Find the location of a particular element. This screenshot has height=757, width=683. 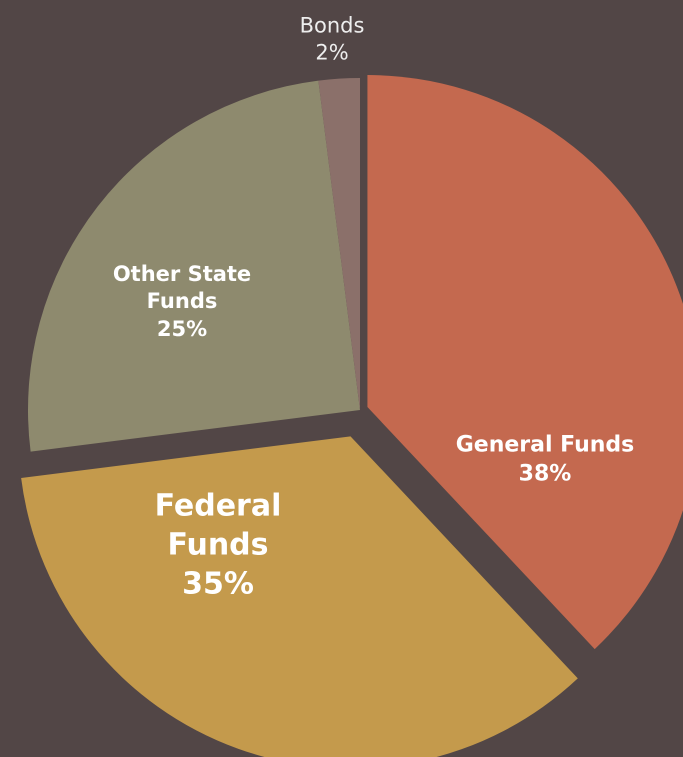

category-label: Other State Funds is located at coordinates (182, 288).